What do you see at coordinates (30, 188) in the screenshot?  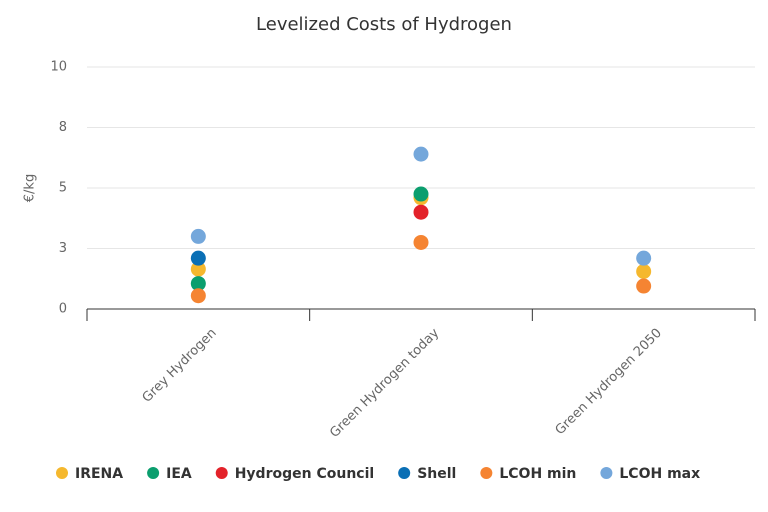 I see `y-axis-label: €/kg` at bounding box center [30, 188].